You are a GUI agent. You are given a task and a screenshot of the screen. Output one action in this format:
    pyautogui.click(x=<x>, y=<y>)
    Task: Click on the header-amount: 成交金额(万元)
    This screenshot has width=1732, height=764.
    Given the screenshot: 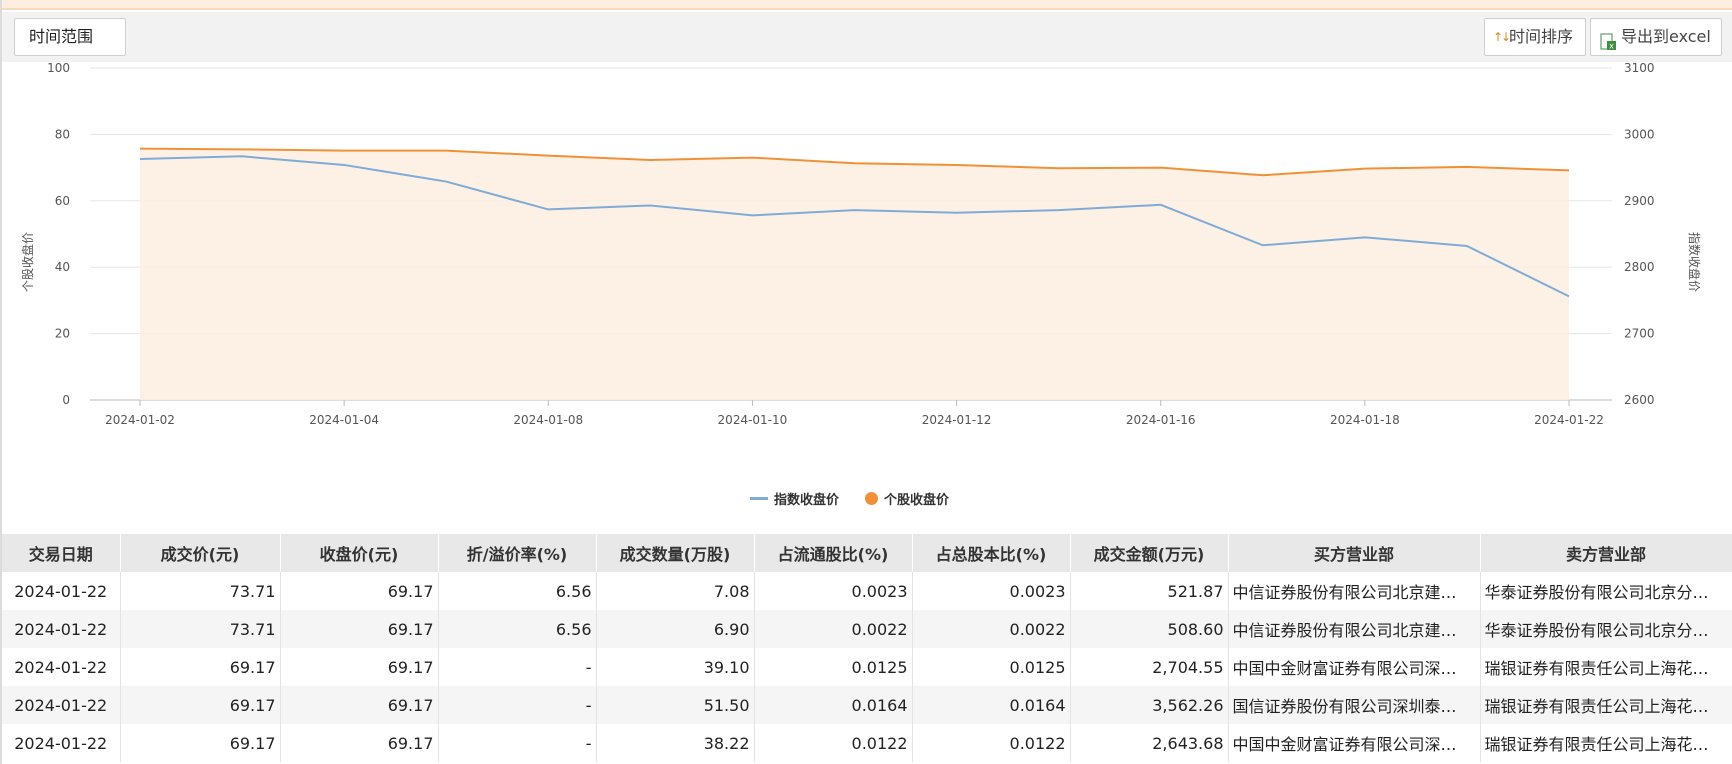 What is the action you would take?
    pyautogui.click(x=1149, y=553)
    